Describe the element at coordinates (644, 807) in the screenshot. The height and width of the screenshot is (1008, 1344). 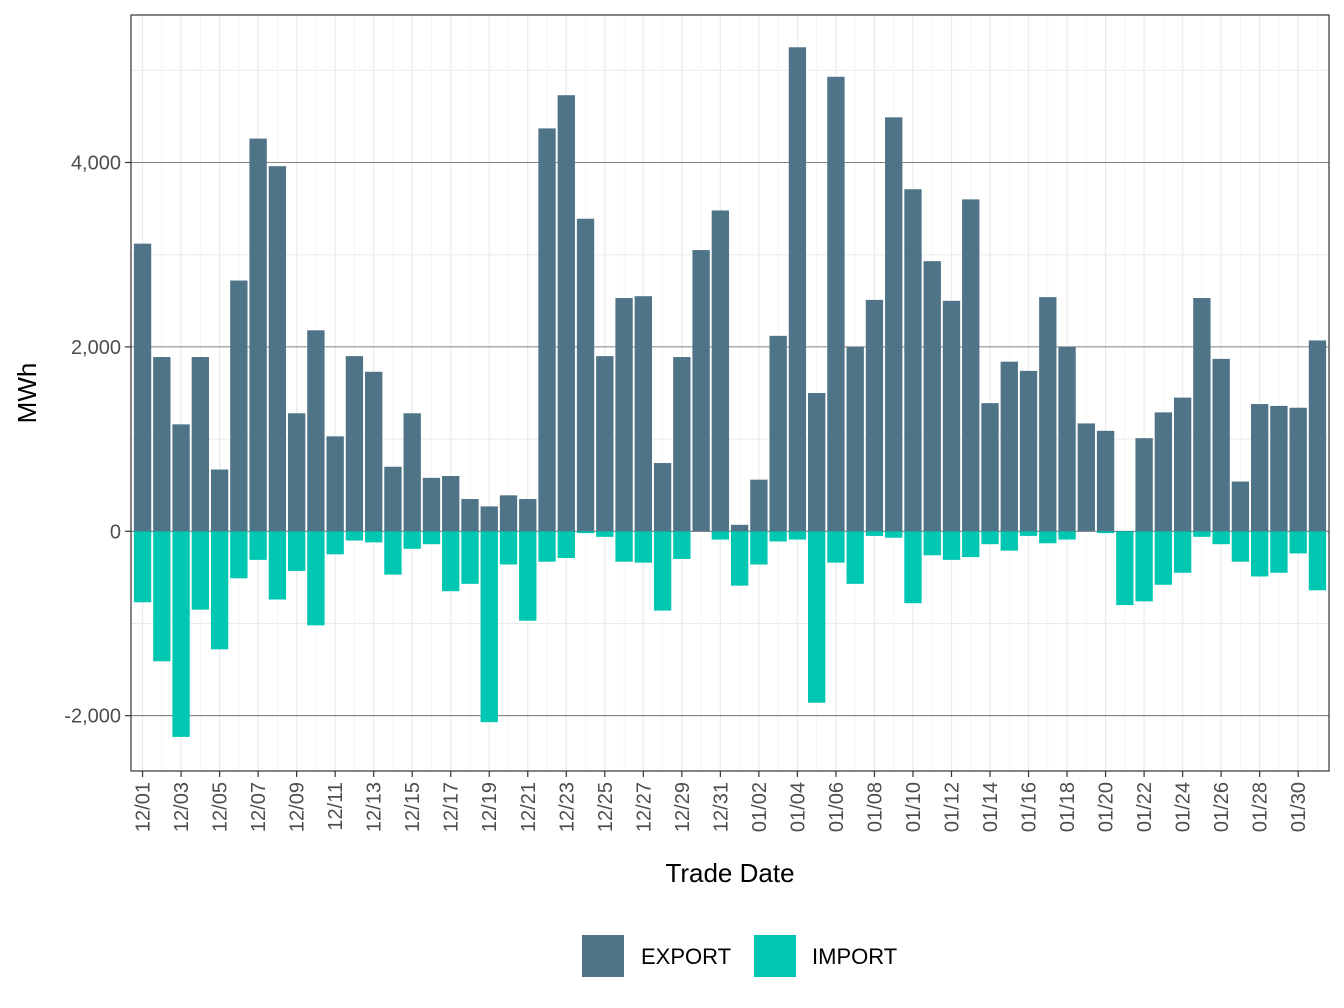
I see `x-tick-label: 12/27` at that location.